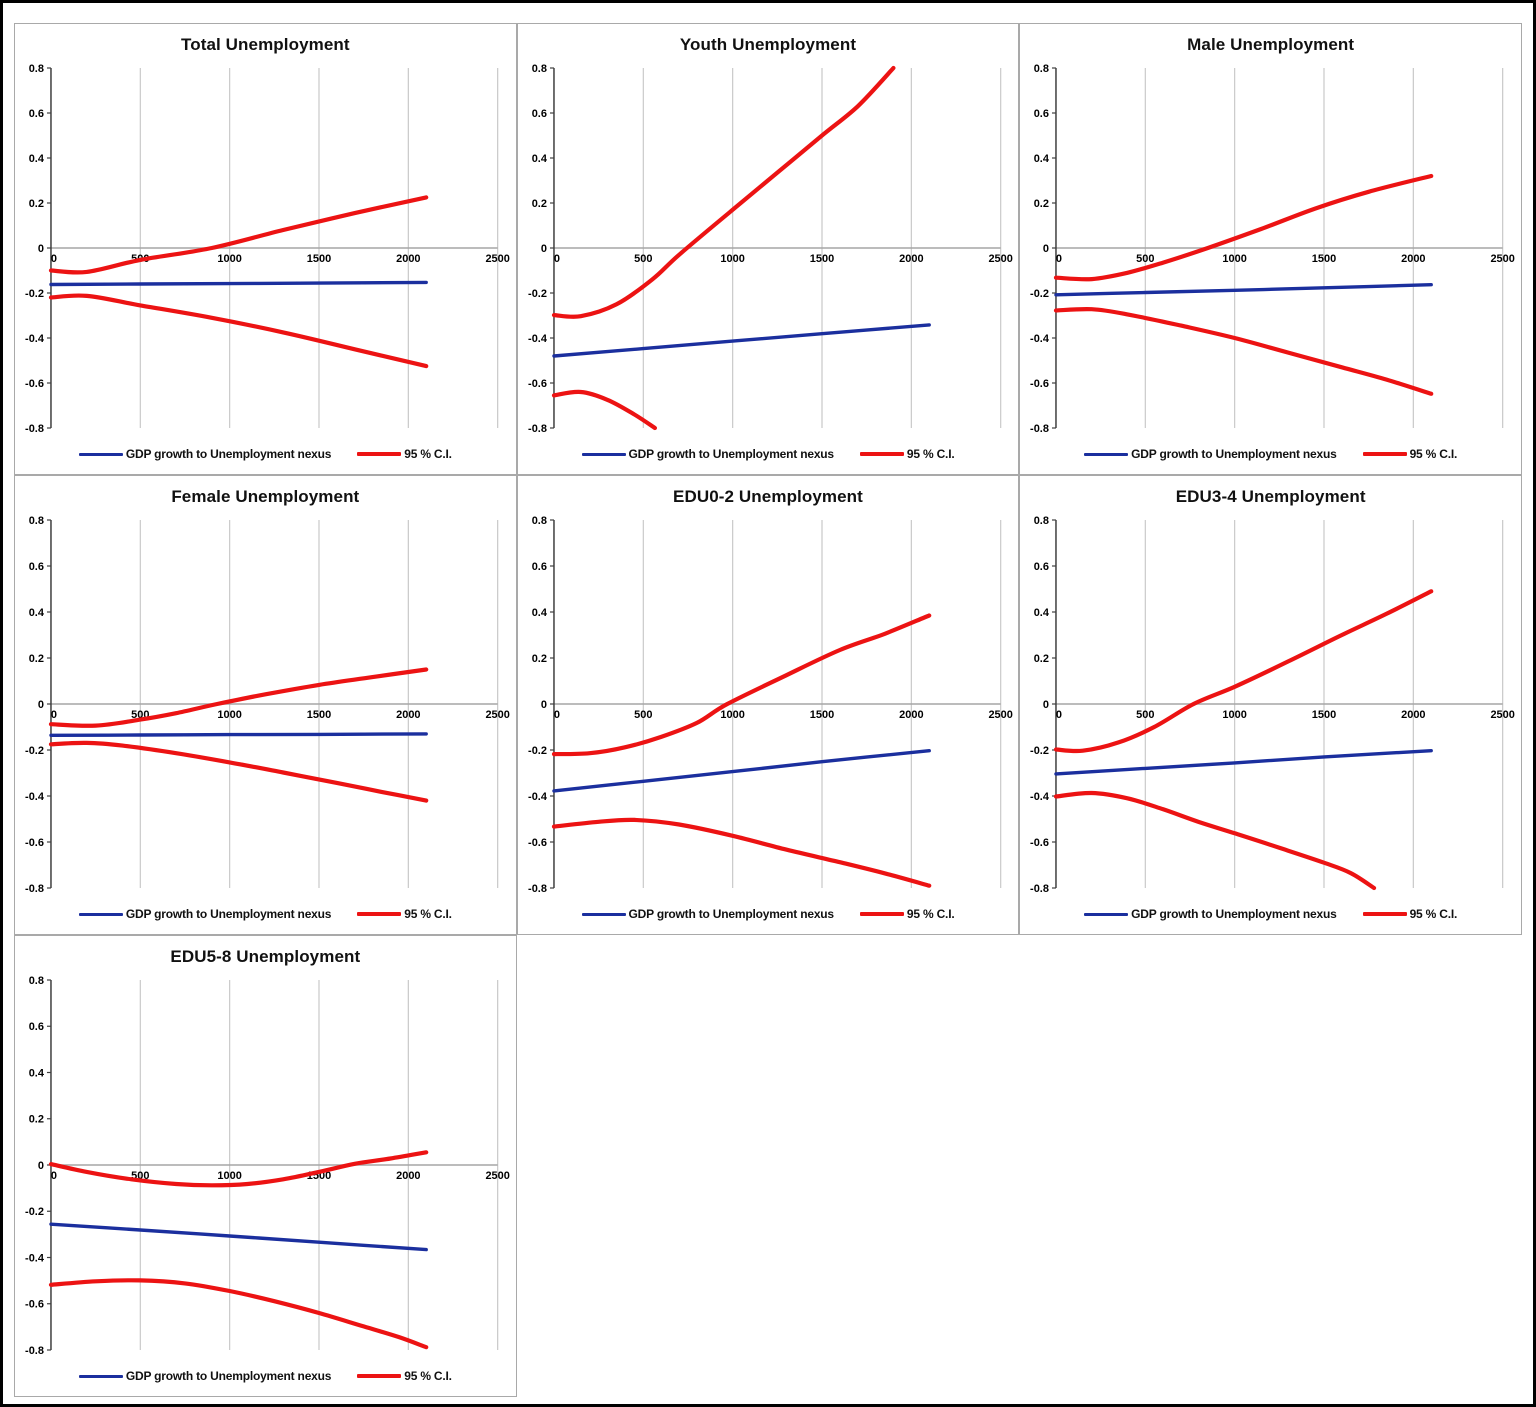 The height and width of the screenshot is (1407, 1536). What do you see at coordinates (265, 956) in the screenshot?
I see `chart-title: EDU5-8 Unemployment` at bounding box center [265, 956].